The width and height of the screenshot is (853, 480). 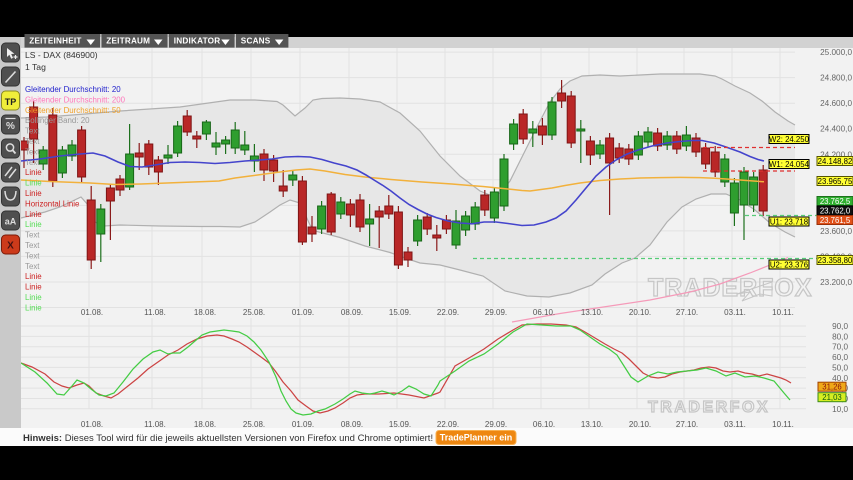 I want to click on svg-text: 31,26, so click(x=832, y=387).